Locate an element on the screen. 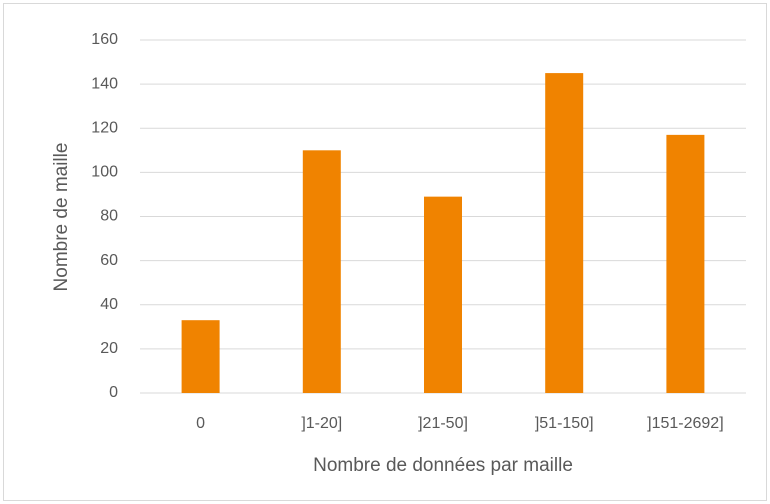 Image resolution: width=770 pixels, height=504 pixels. y-tick-label: 60 is located at coordinates (109, 260).